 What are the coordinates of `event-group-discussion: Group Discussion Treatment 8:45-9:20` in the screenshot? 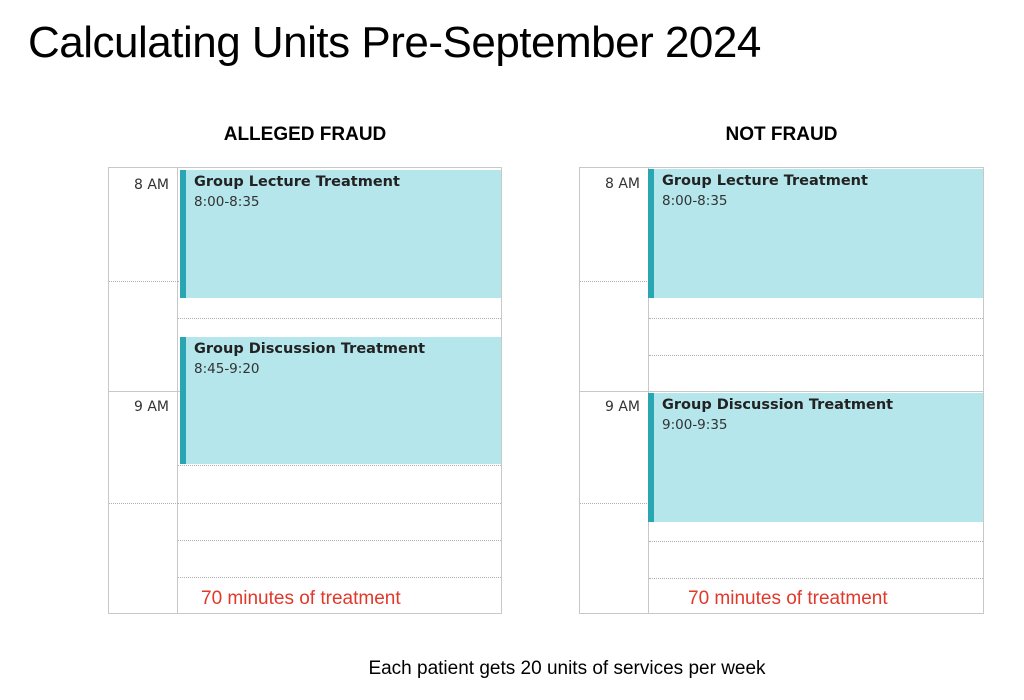 It's located at (340, 400).